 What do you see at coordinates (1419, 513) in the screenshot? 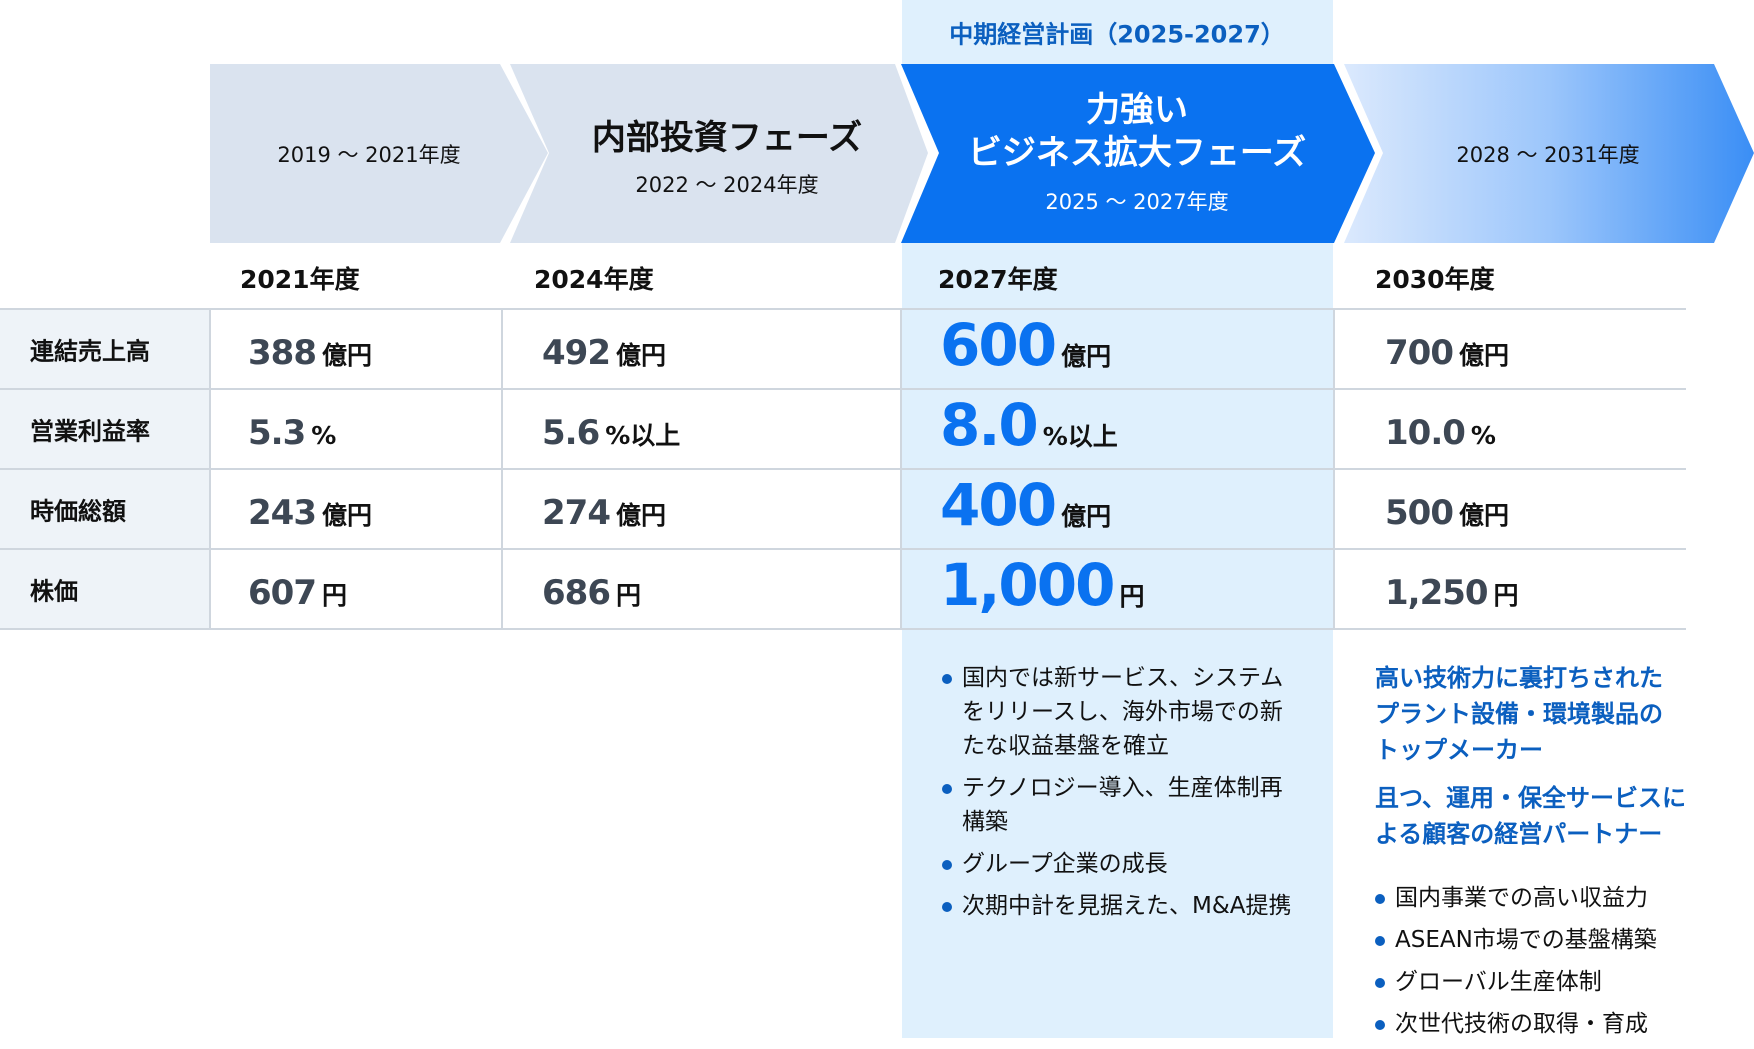
I see `kpi-value: 500` at bounding box center [1419, 513].